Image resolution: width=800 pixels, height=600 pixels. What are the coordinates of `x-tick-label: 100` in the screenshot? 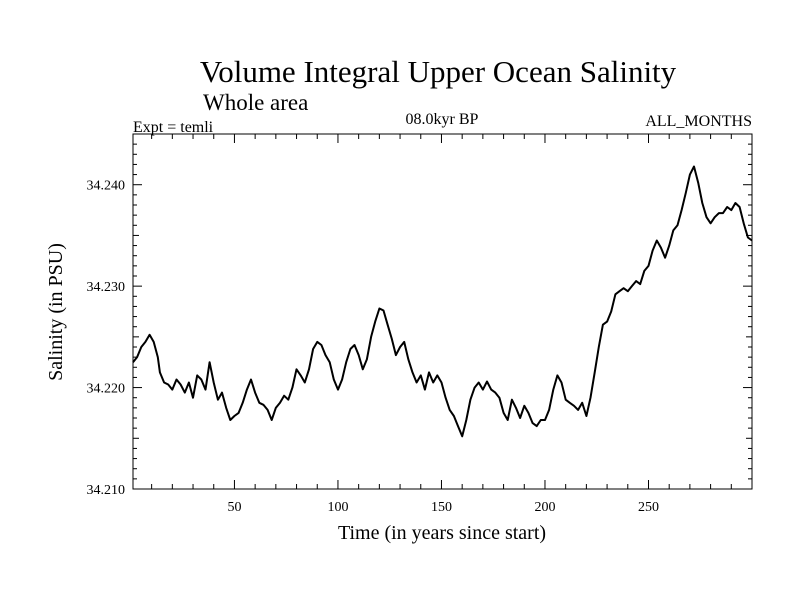 It's located at (337, 507).